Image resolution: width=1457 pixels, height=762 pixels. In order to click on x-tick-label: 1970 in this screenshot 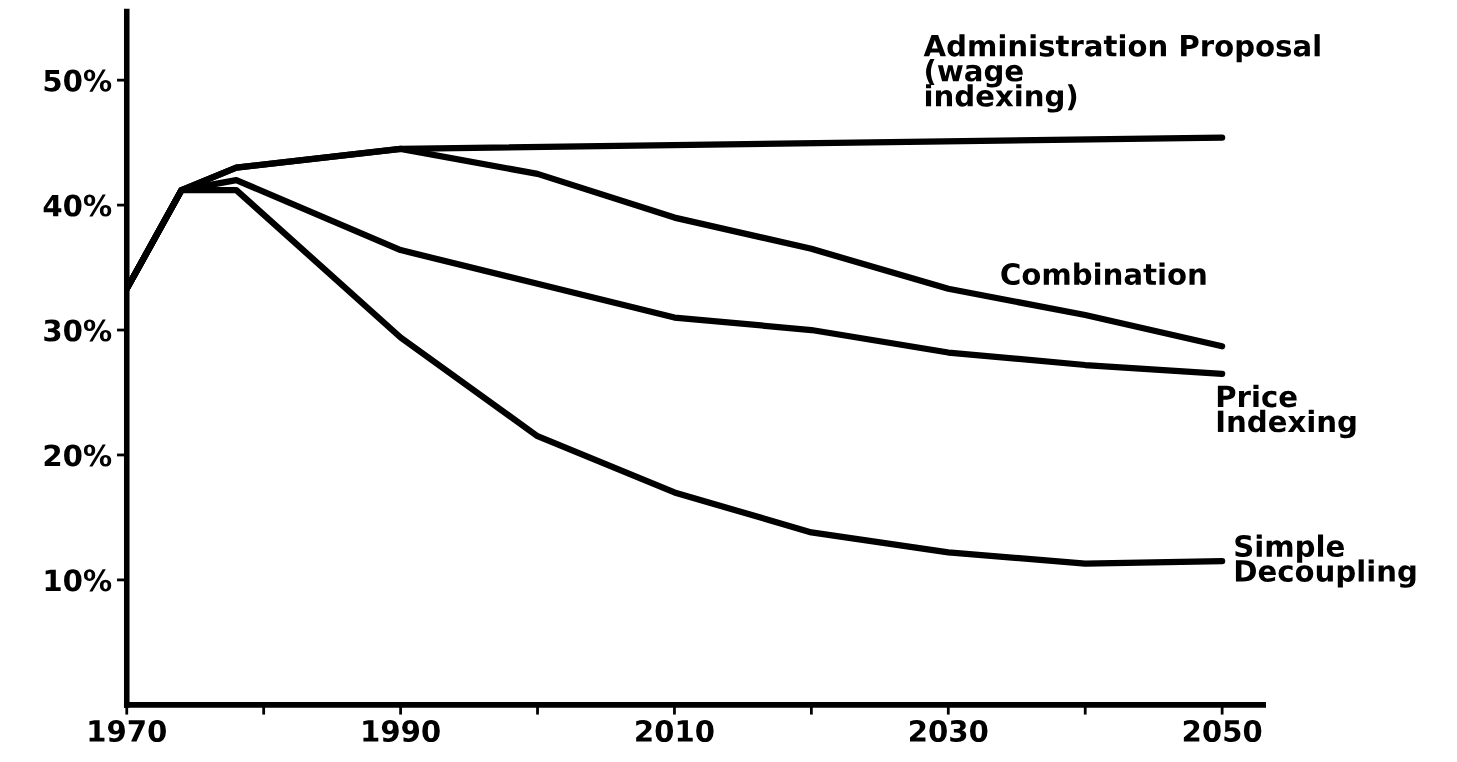, I will do `click(127, 731)`.